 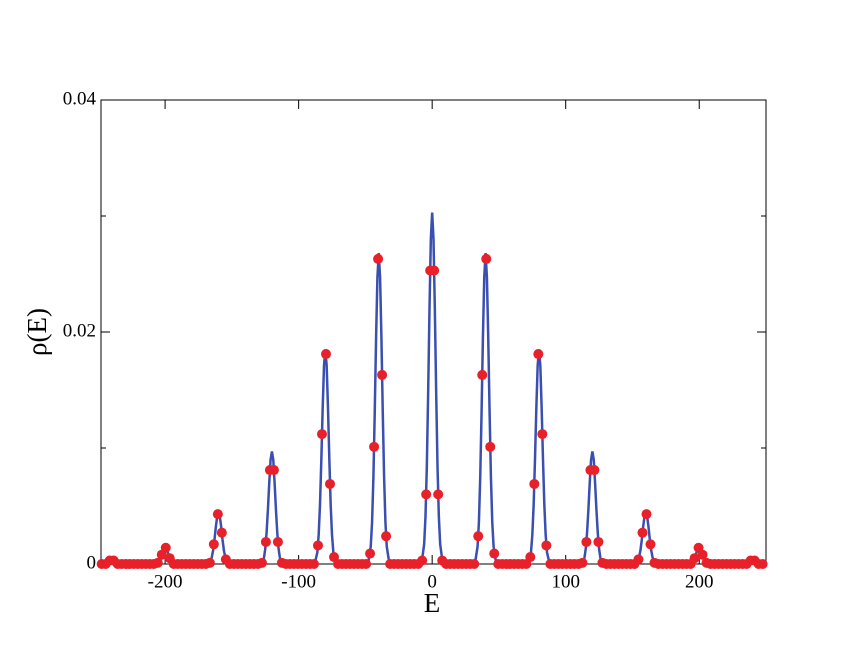 I want to click on x-tick-label: -100, so click(x=298, y=581).